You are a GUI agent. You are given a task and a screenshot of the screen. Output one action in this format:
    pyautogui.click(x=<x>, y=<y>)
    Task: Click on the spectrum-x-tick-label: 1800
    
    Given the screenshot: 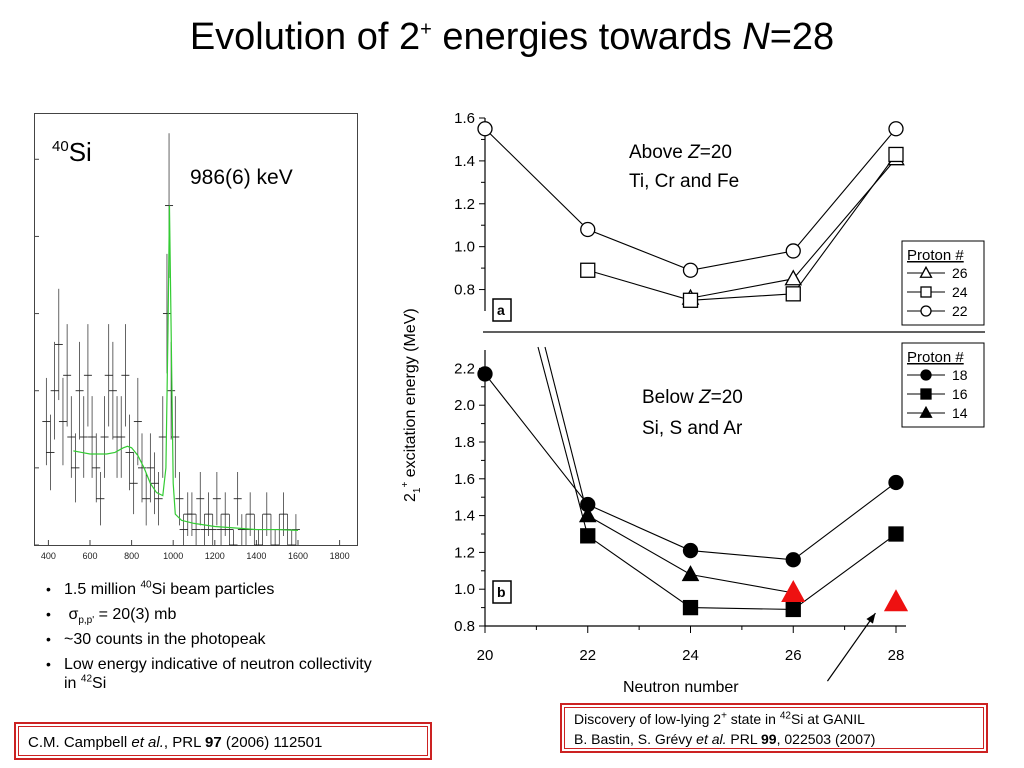 What is the action you would take?
    pyautogui.click(x=340, y=556)
    